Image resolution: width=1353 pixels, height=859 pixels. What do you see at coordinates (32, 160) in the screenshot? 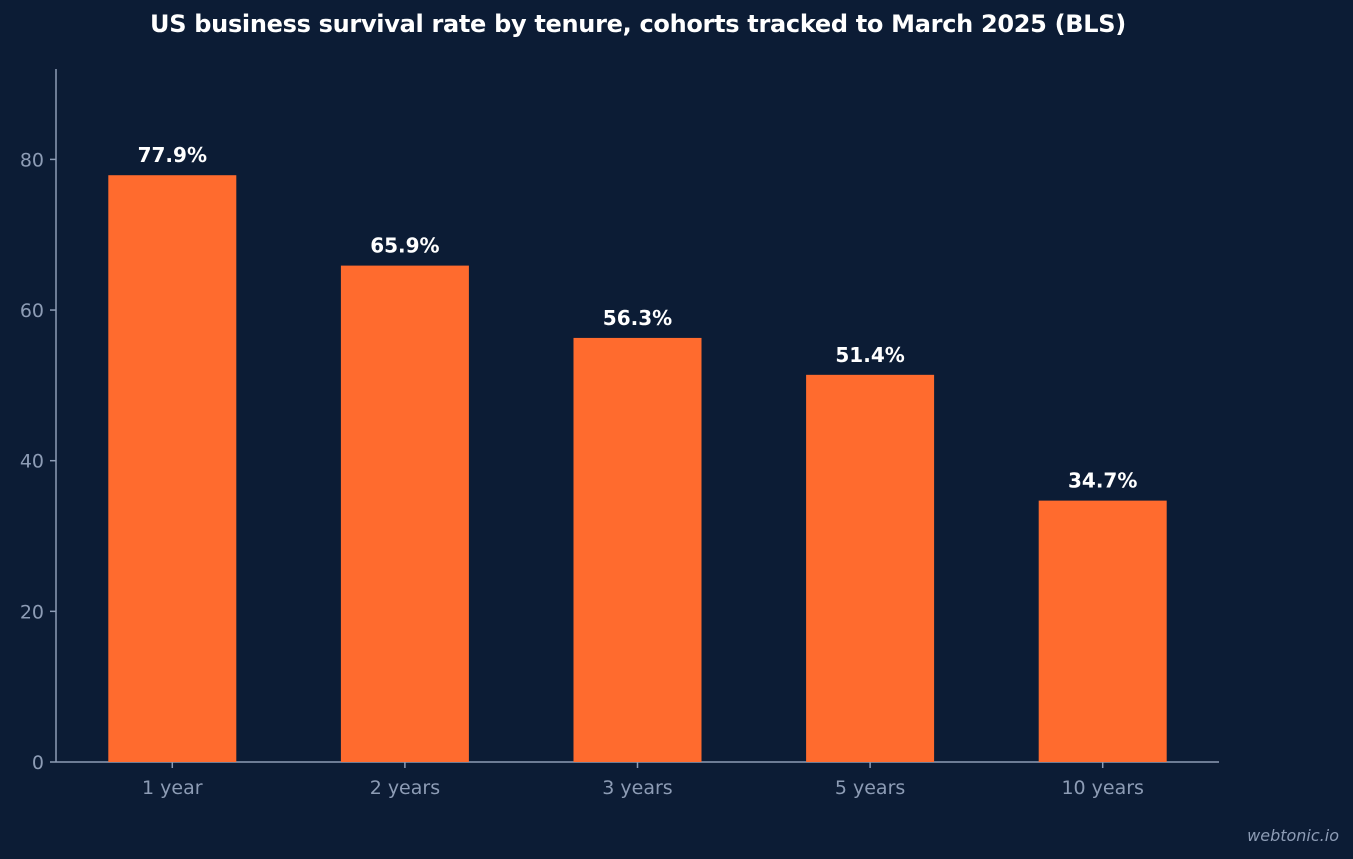
I see `y-tick-label: 80` at bounding box center [32, 160].